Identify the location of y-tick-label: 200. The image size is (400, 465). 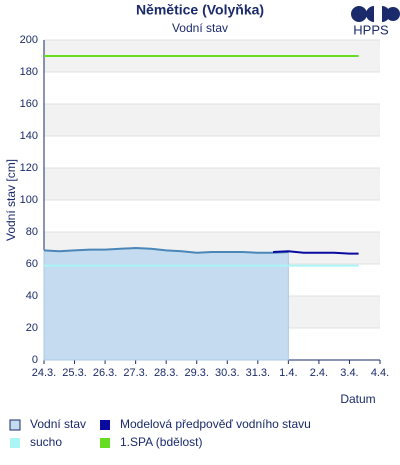
(29, 40).